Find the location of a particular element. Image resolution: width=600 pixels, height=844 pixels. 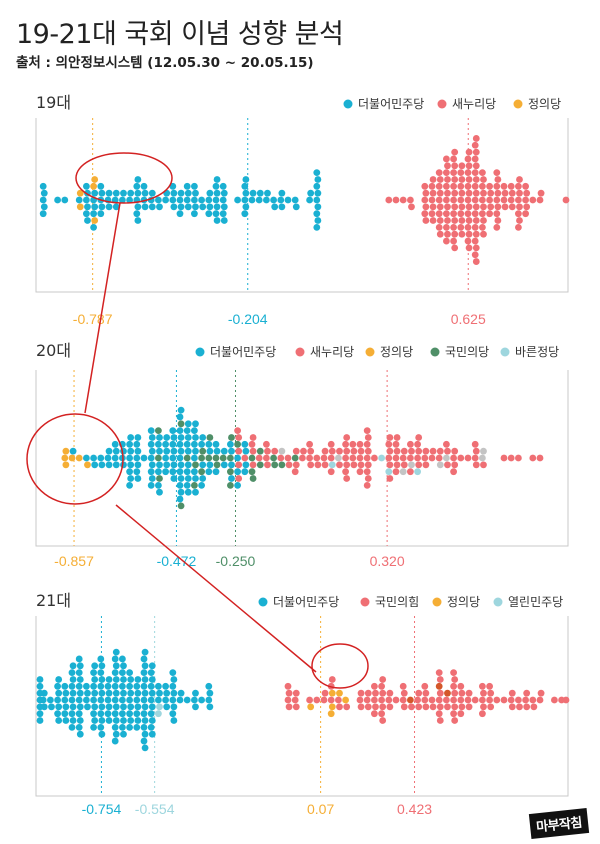

legend-label: 더불어민주당 is located at coordinates (306, 602).